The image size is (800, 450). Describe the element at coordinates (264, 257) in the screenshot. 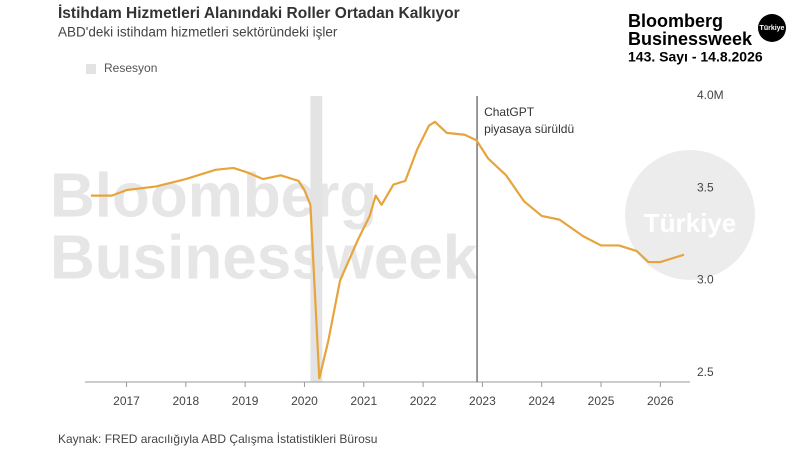

I see `watermark-text: Businessweek` at that location.